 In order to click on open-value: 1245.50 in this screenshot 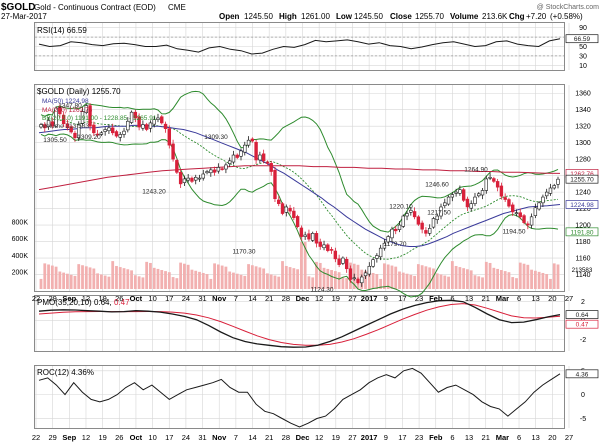, I will do `click(258, 16)`.